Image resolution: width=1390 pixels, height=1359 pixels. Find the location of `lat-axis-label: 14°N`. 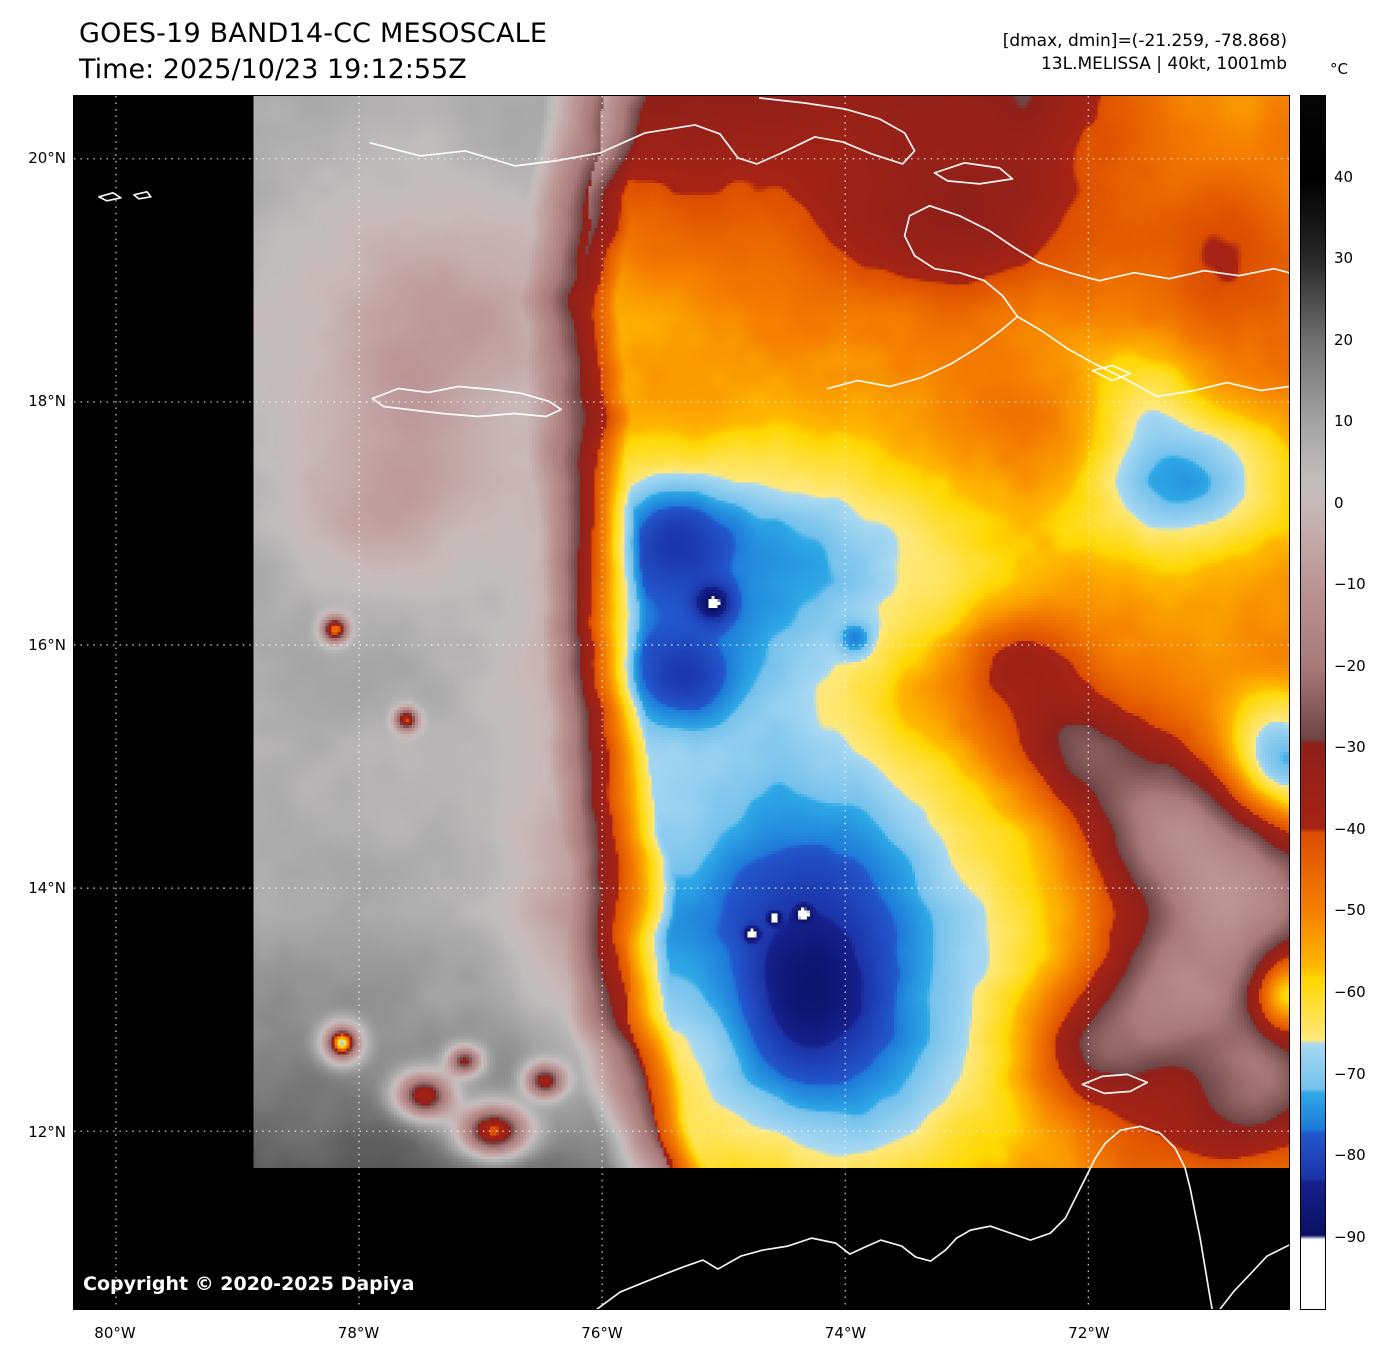

lat-axis-label: 14°N is located at coordinates (47, 888).